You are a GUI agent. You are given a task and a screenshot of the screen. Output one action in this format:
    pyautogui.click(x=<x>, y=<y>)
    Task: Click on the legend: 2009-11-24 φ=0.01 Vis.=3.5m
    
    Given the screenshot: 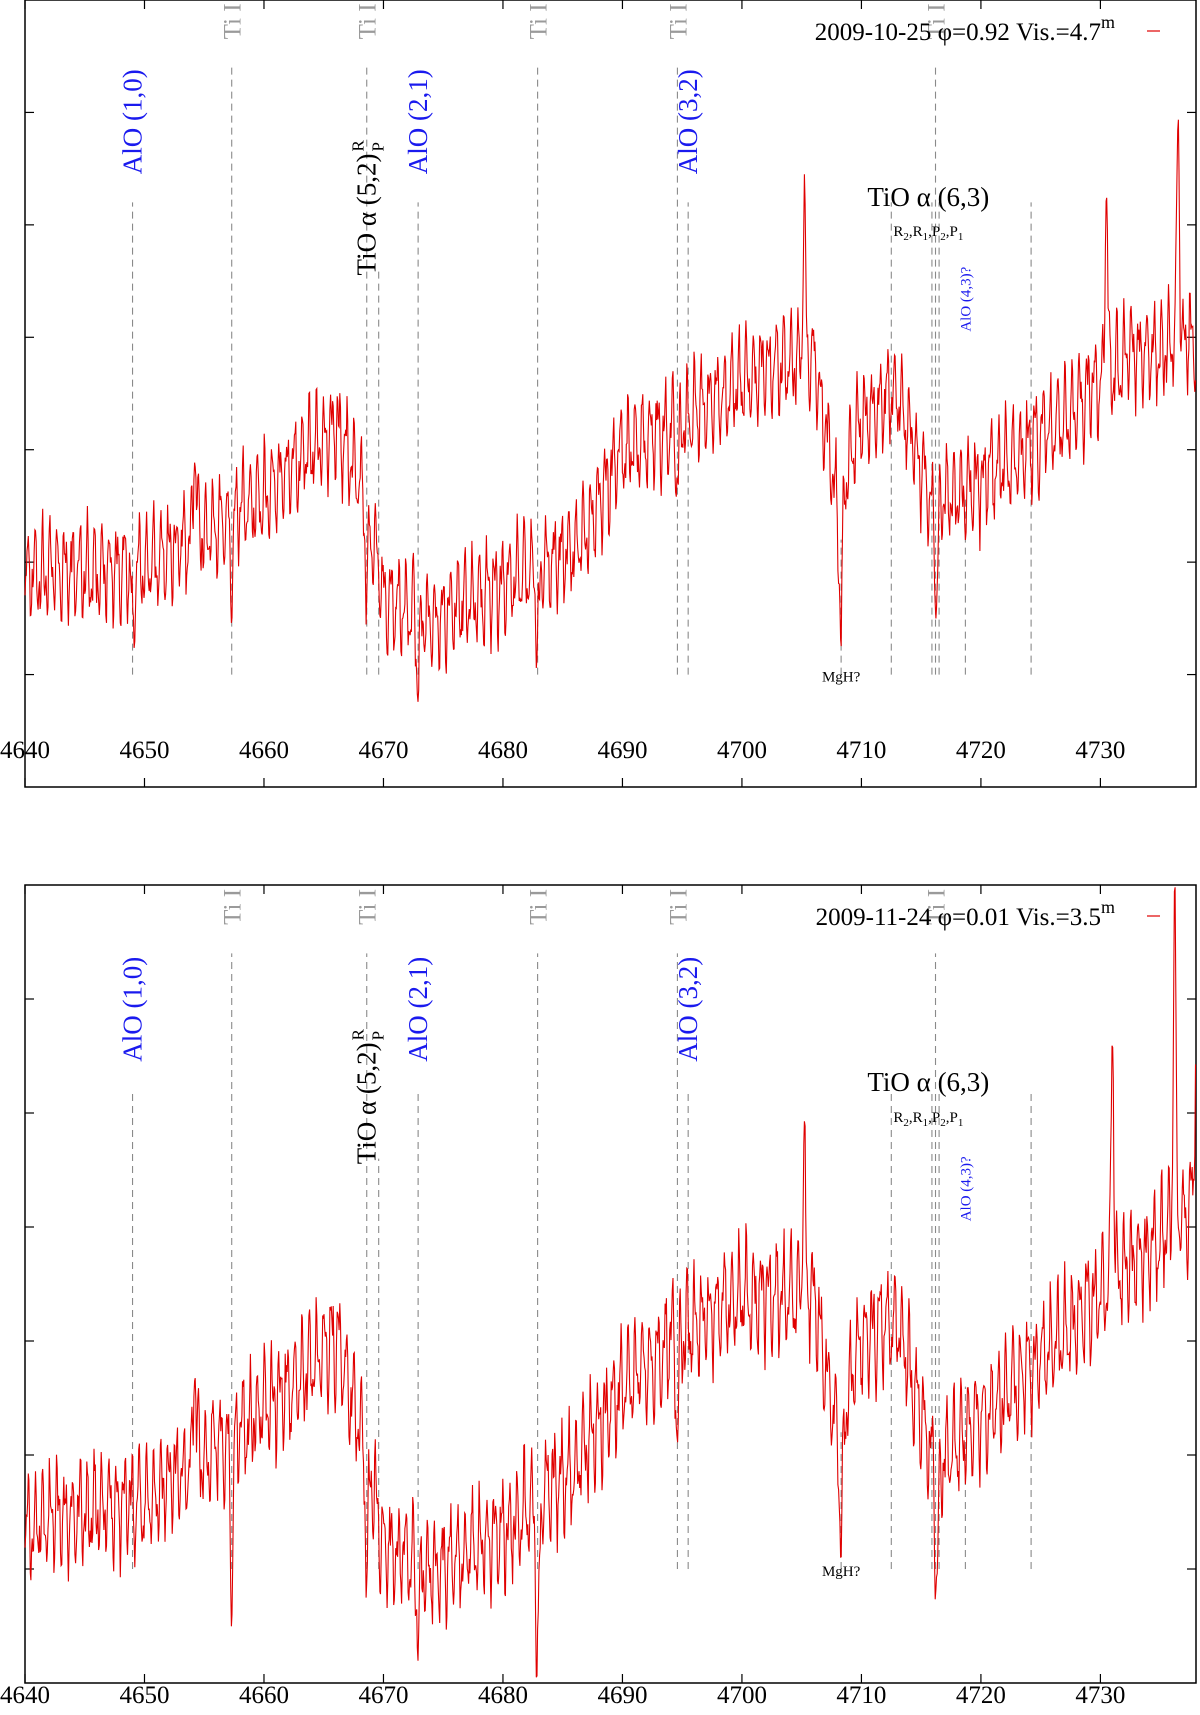 What is the action you would take?
    pyautogui.click(x=988, y=914)
    